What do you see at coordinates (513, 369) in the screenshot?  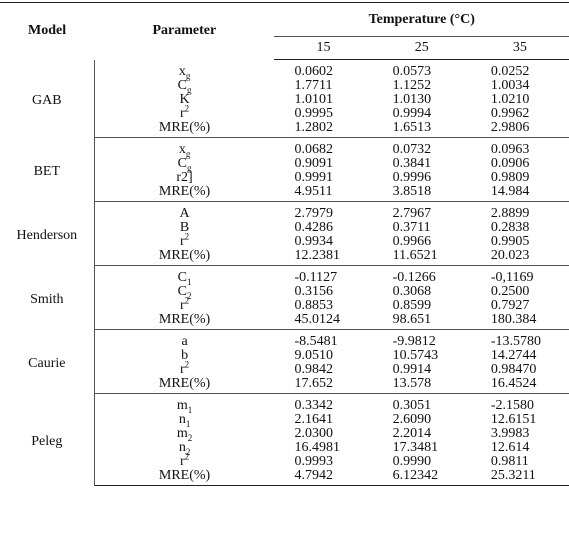 I see `value-cell: 0.98470` at bounding box center [513, 369].